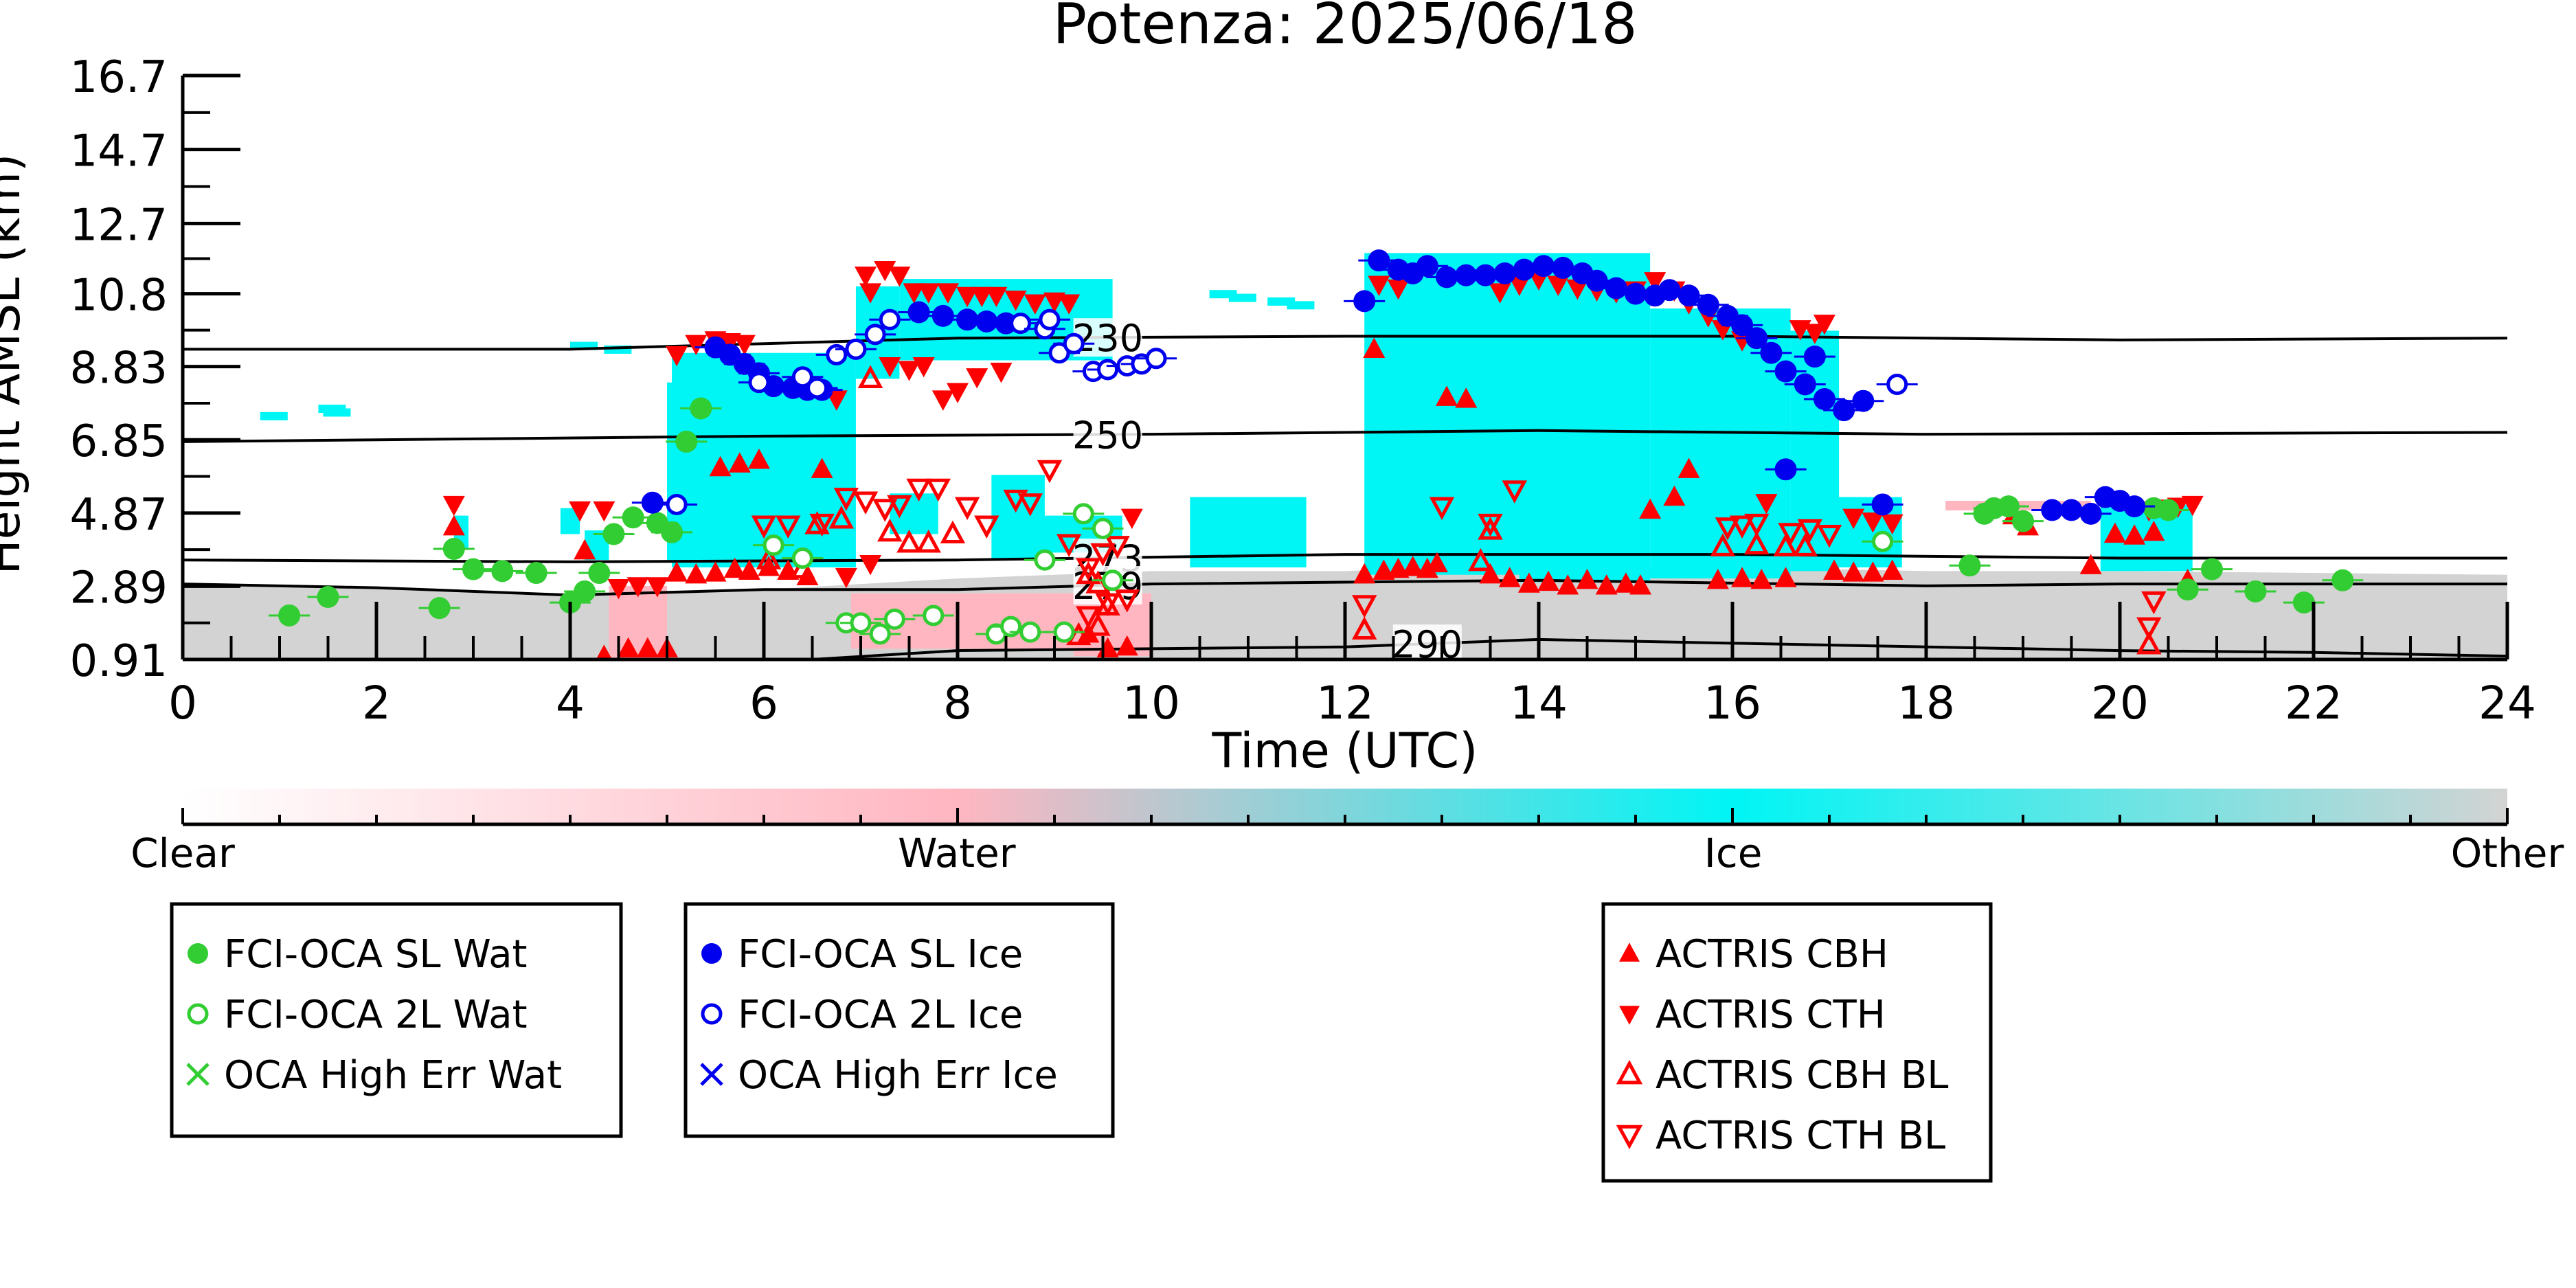 The image size is (2576, 1288). I want to click on x-tick-label: 18, so click(1926, 703).